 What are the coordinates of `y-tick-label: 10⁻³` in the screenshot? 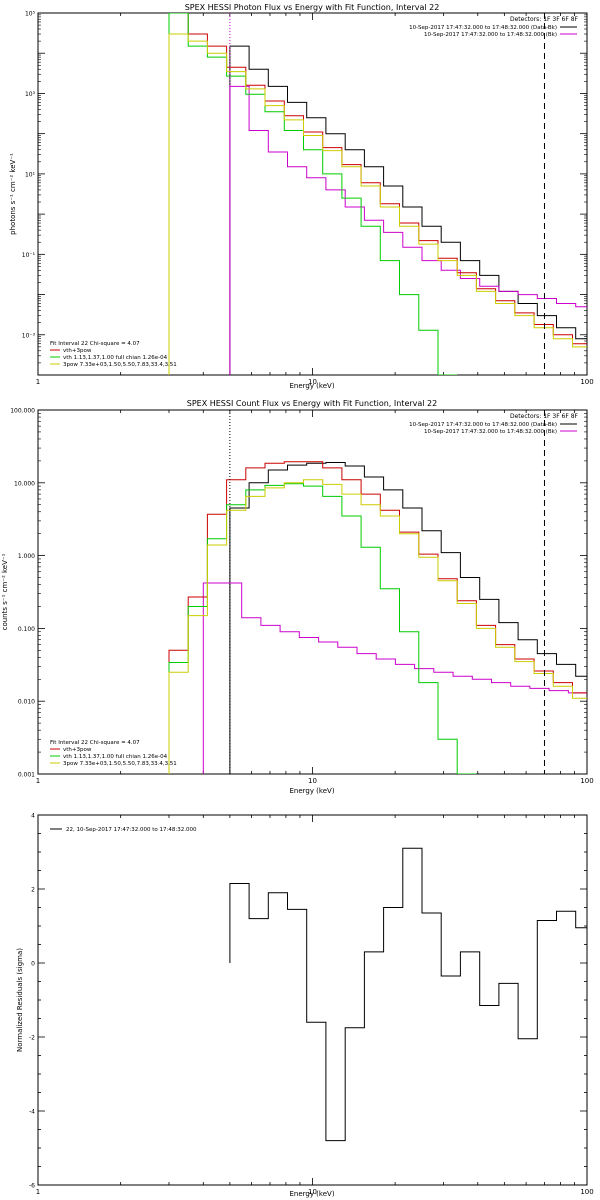 It's located at (29, 335).